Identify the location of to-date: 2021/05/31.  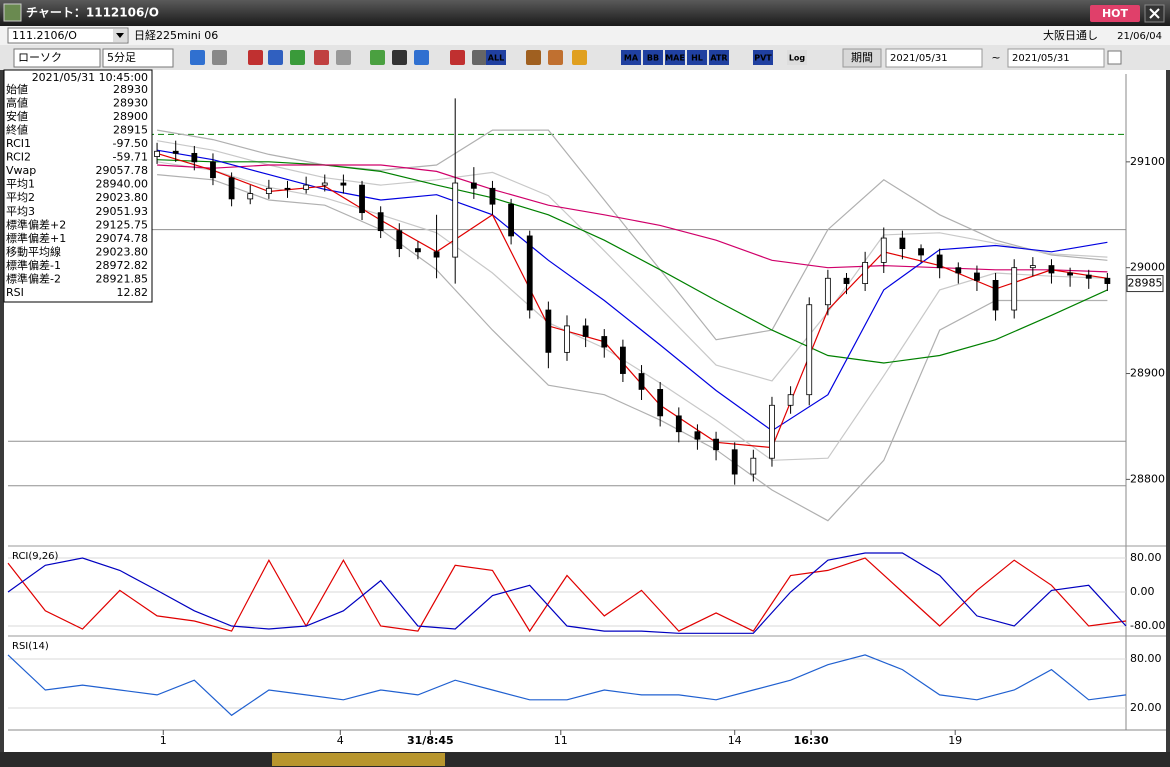
(1041, 58).